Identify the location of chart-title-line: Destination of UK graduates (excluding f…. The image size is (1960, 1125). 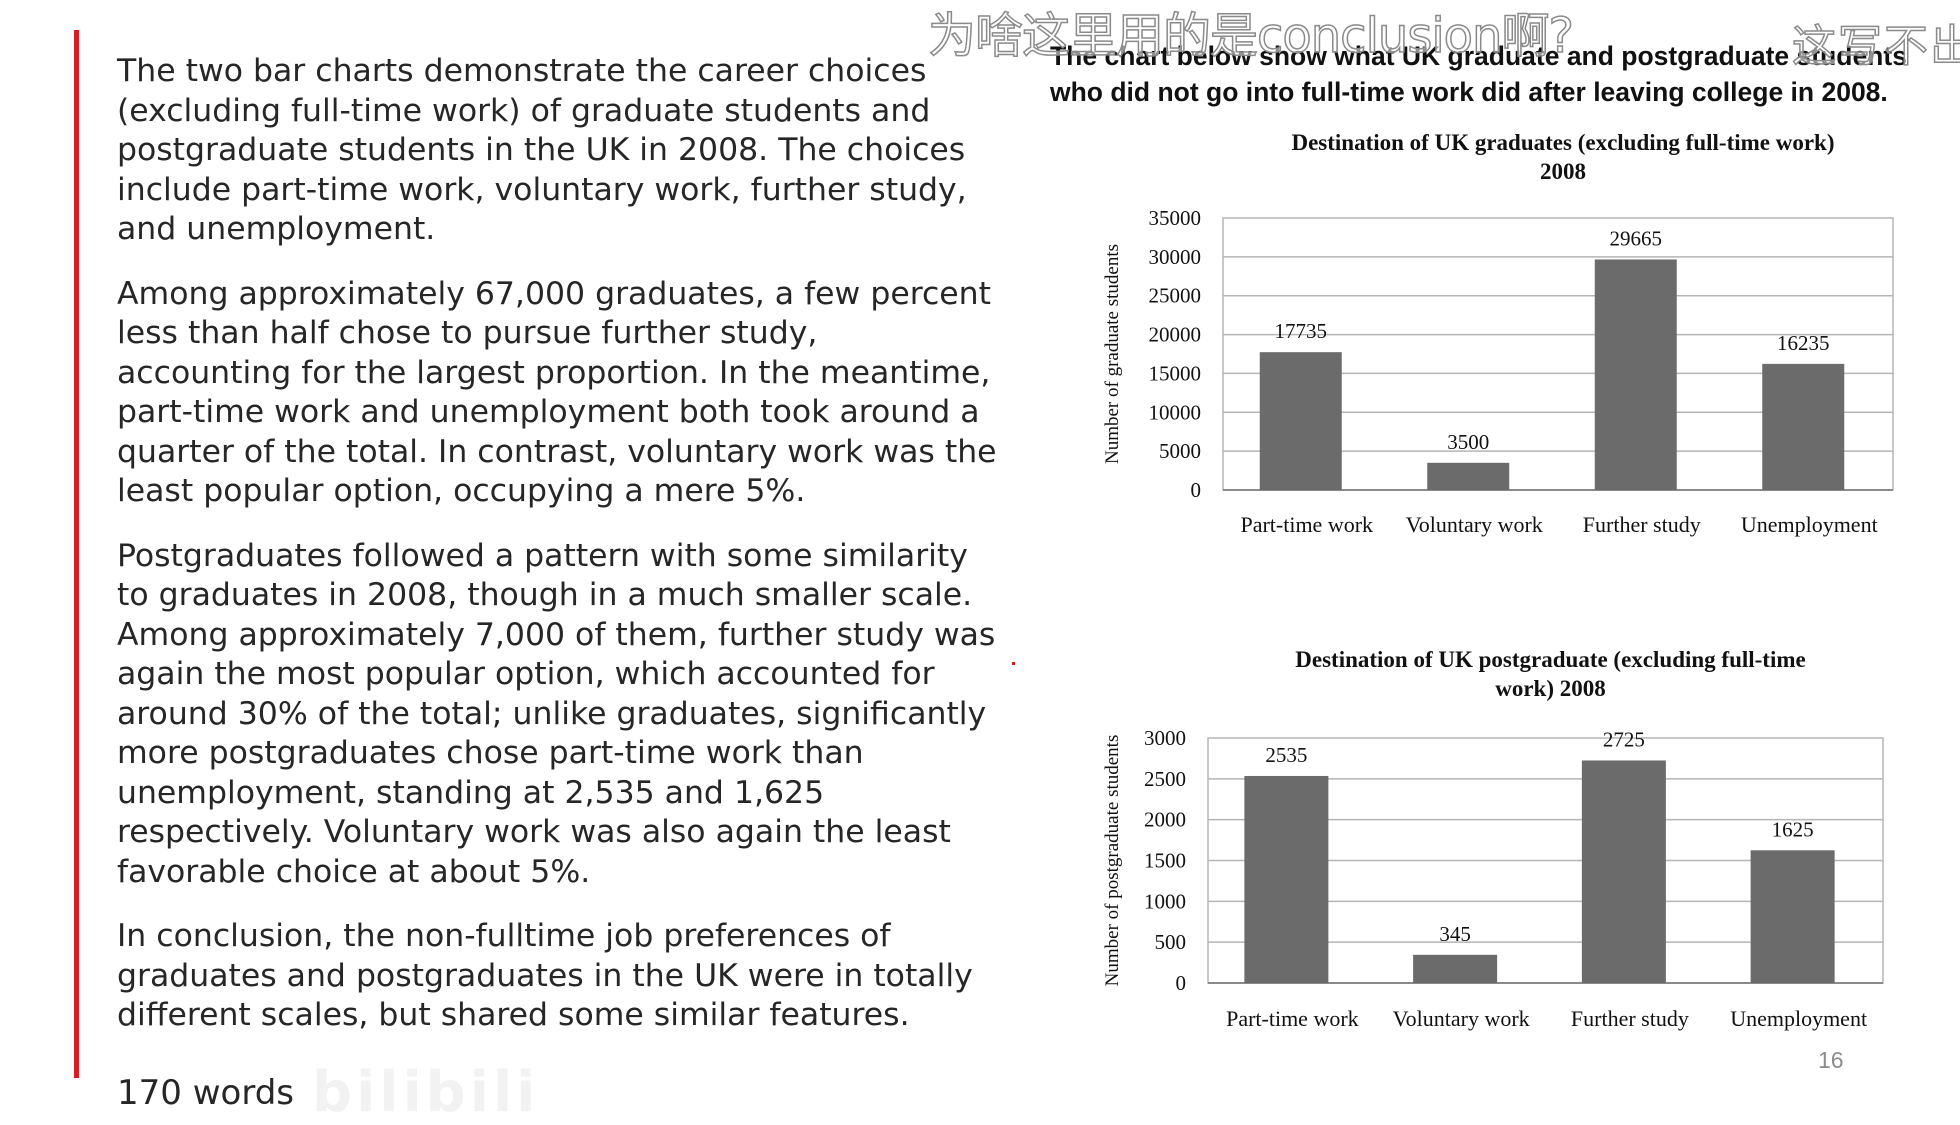
(1562, 142).